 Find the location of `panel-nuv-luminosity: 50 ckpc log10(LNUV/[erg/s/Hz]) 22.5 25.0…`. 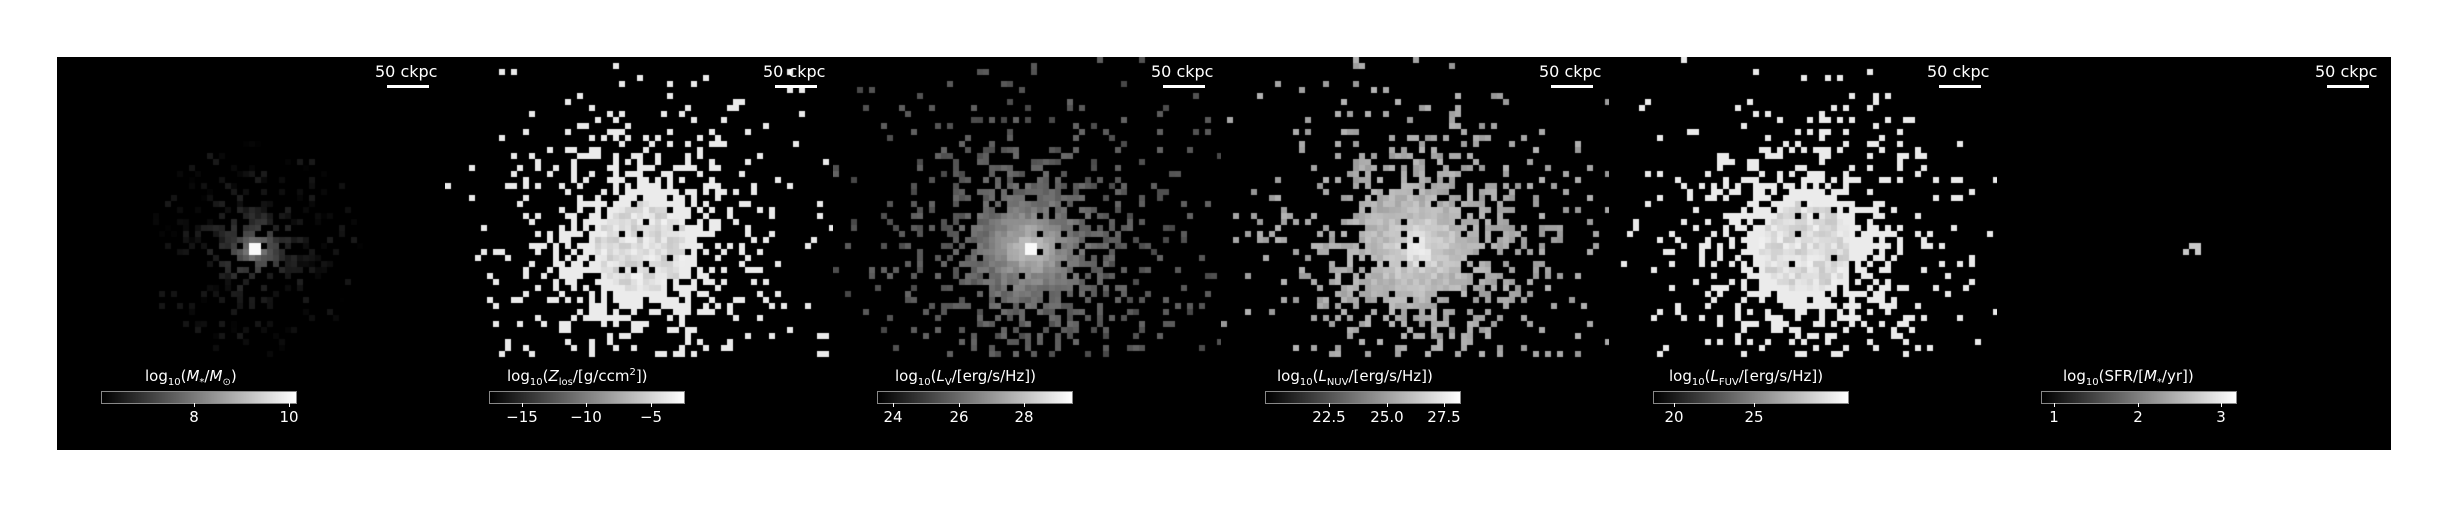

panel-nuv-luminosity: 50 ckpc log10(LNUV/[erg/s/Hz]) 22.5 25.0… is located at coordinates (1415, 253).